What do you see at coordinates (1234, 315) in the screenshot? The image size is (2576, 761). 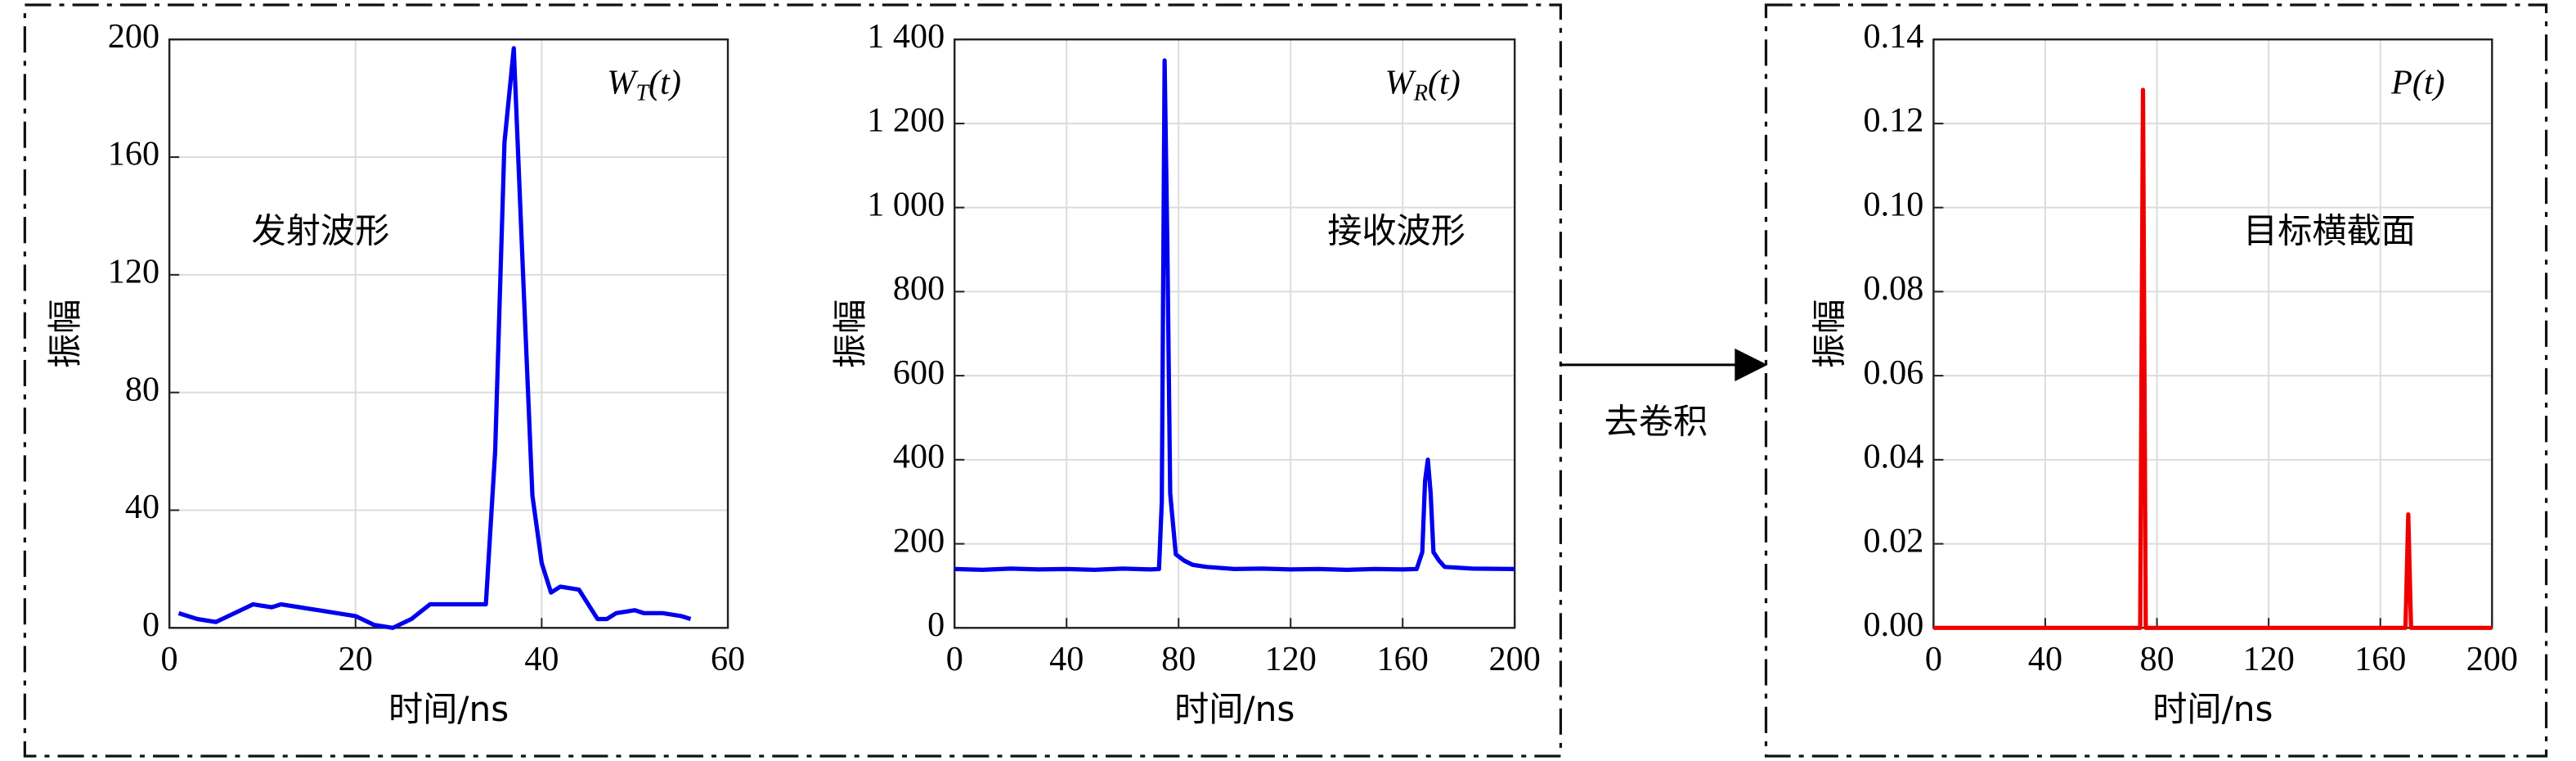 I see `data-line` at bounding box center [1234, 315].